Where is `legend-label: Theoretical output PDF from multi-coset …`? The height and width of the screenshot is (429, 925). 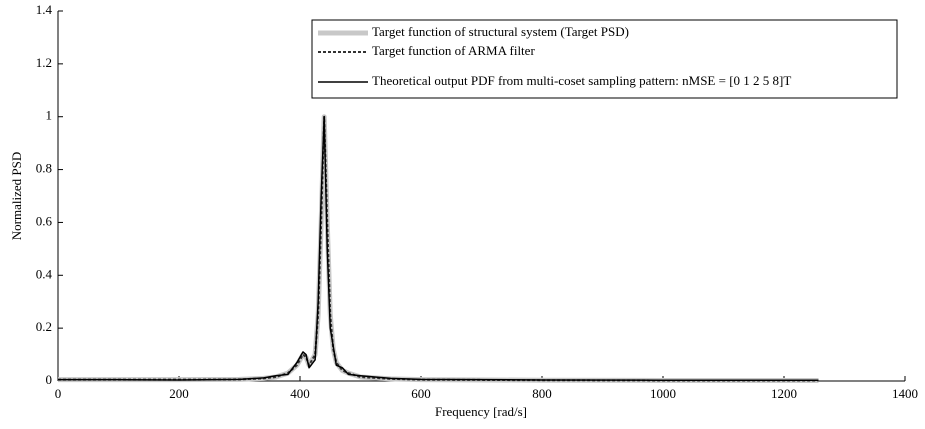
legend-label: Theoretical output PDF from multi-coset … is located at coordinates (581, 80).